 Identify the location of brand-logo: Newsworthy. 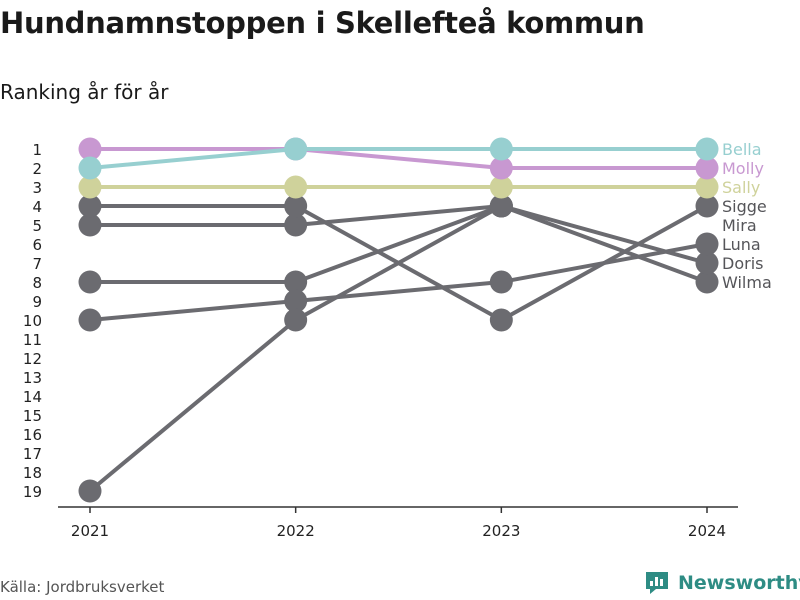
(722, 583).